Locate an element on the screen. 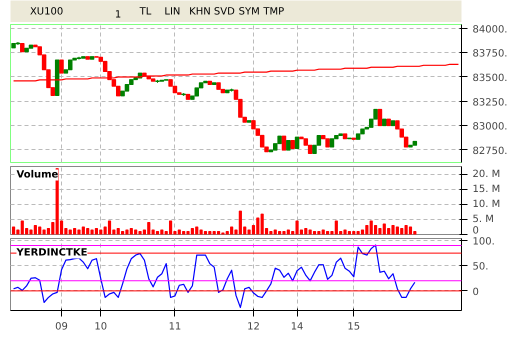  y-tick-label: 83750. is located at coordinates (490, 54).